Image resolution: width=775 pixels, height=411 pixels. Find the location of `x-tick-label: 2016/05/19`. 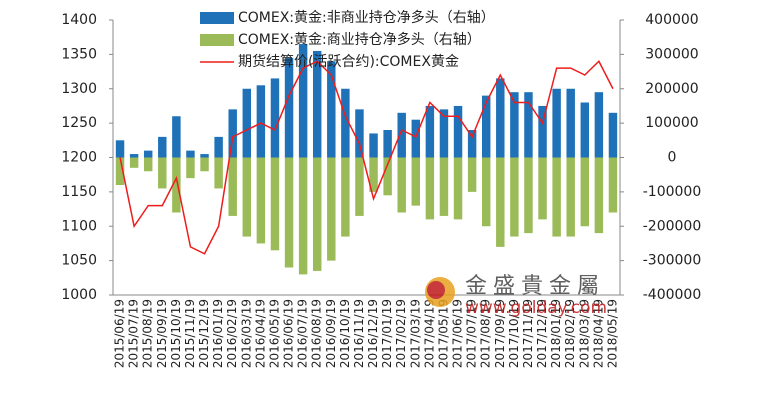

x-tick-label: 2016/05/19 is located at coordinates (274, 333).